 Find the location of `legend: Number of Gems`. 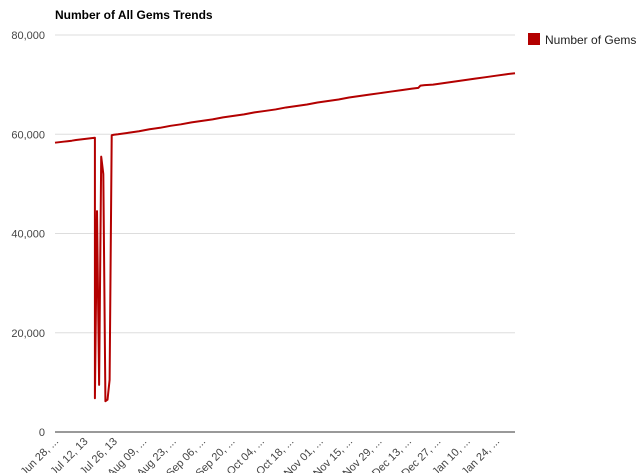

legend: Number of Gems is located at coordinates (582, 40).